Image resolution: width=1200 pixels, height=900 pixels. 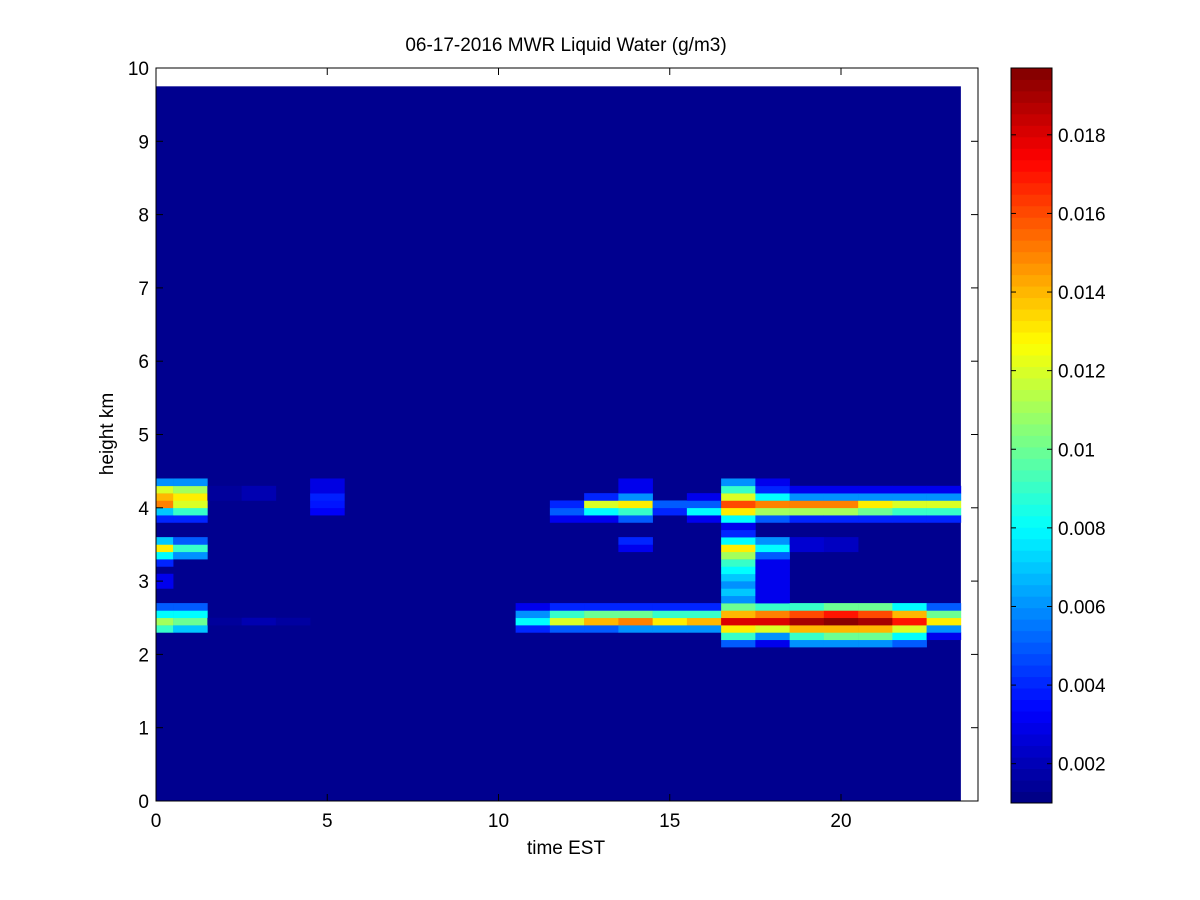 What do you see at coordinates (156, 821) in the screenshot?
I see `x-tick-label: 0` at bounding box center [156, 821].